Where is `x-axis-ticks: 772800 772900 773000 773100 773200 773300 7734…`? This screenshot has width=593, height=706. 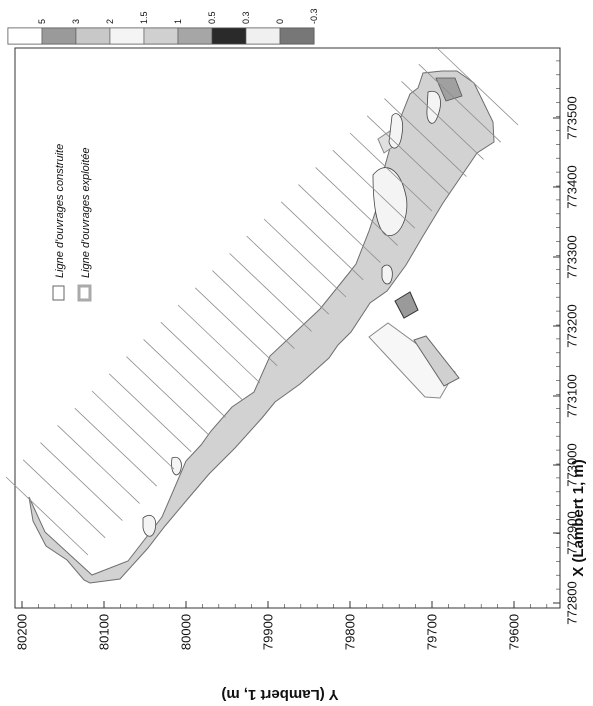
x-axis-ticks: 772800 772900 773000 773100 773200 773300 7734… is located at coordinates (566, 342).